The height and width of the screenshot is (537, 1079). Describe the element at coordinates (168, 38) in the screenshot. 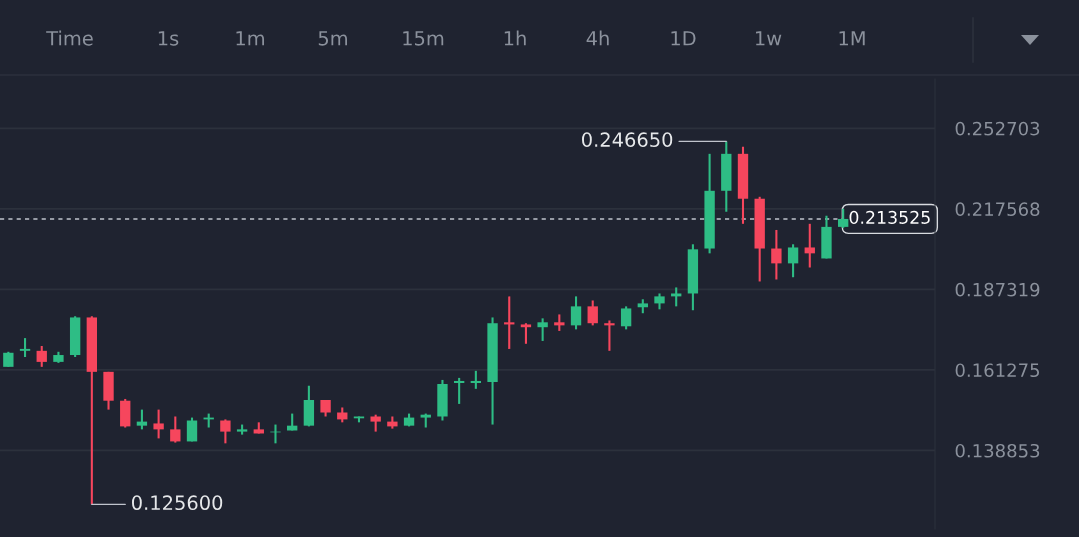

I see `text: 1s` at that location.